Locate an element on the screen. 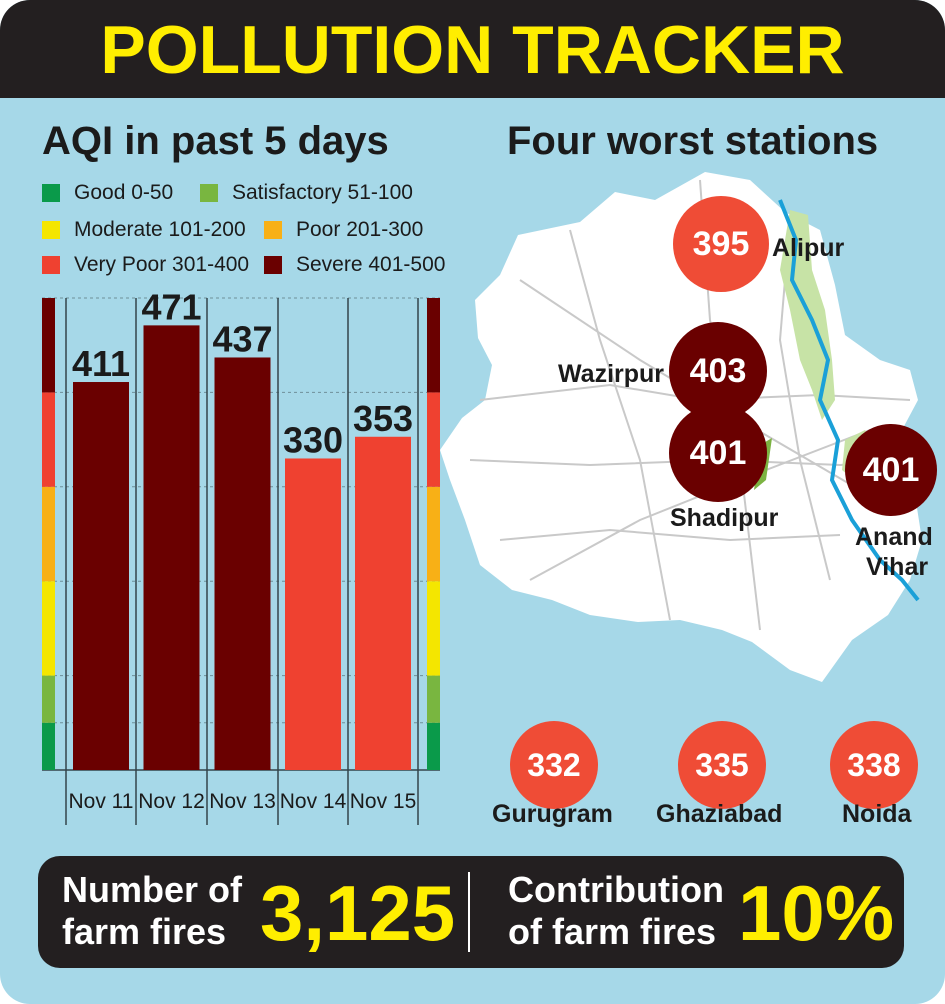 The width and height of the screenshot is (945, 1004). station-bubble-shadipur: 401 is located at coordinates (718, 453).